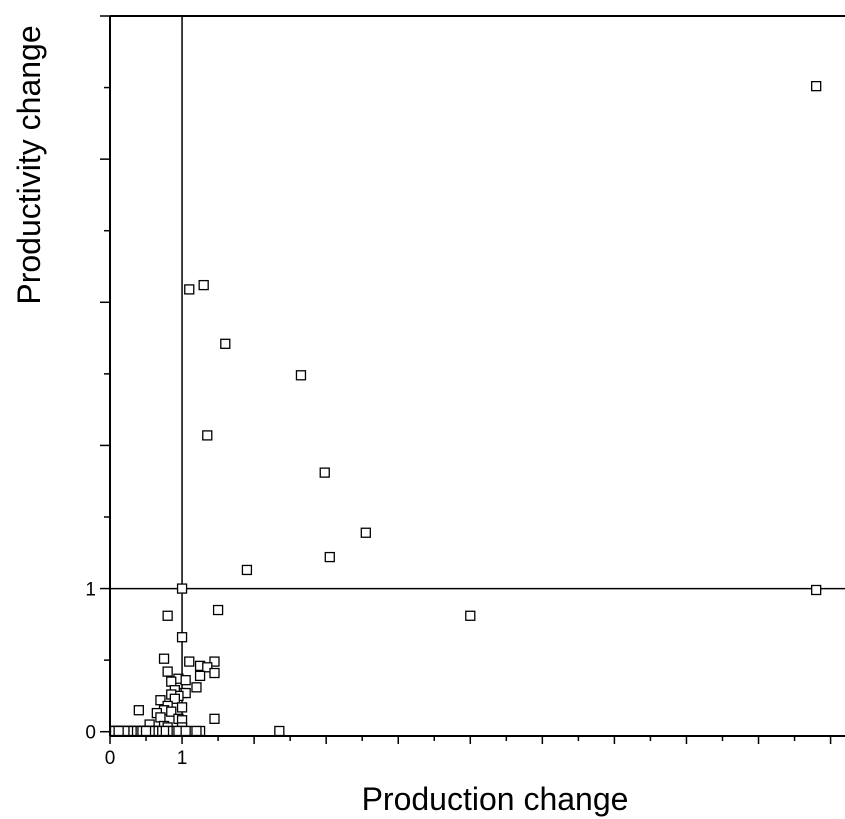 The width and height of the screenshot is (845, 819). What do you see at coordinates (90, 590) in the screenshot?
I see `y-tick-label: 1` at bounding box center [90, 590].